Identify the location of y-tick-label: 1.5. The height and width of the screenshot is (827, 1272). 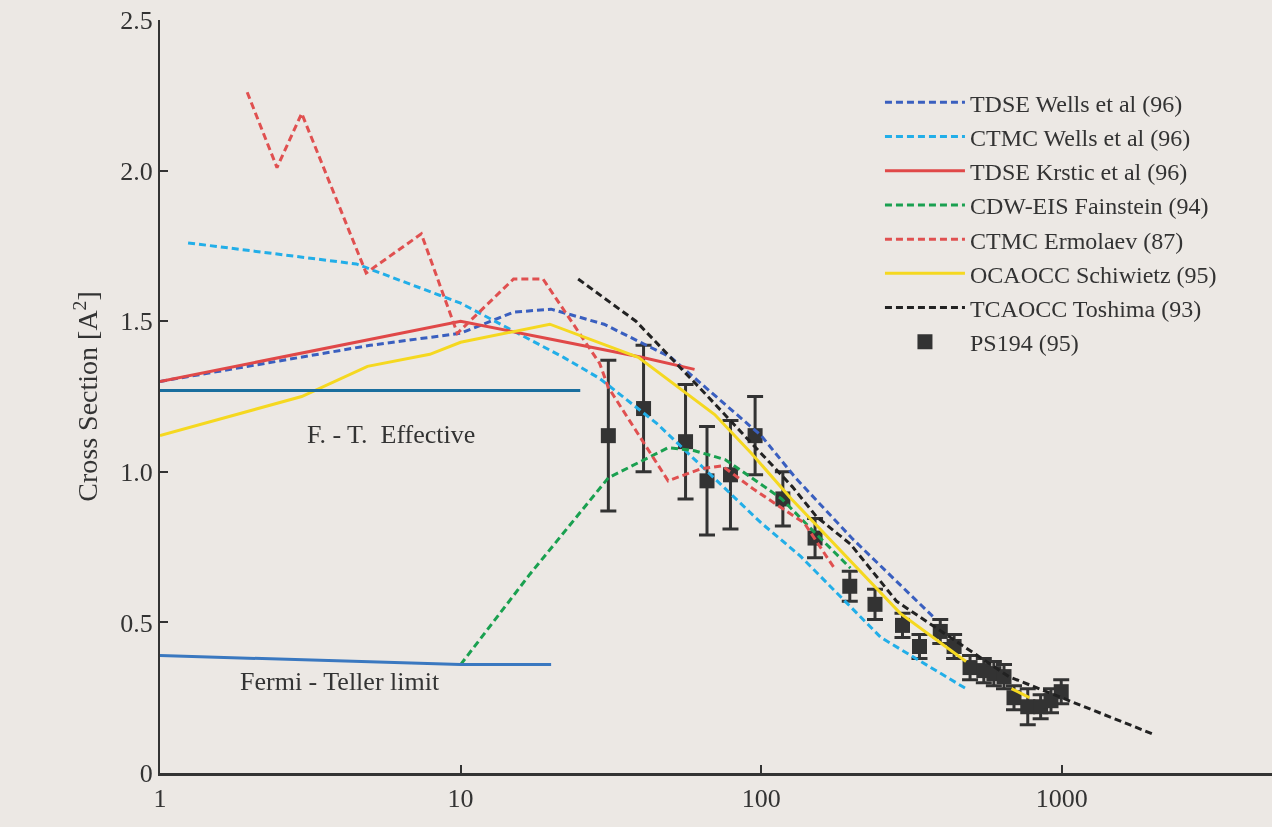
(136, 322).